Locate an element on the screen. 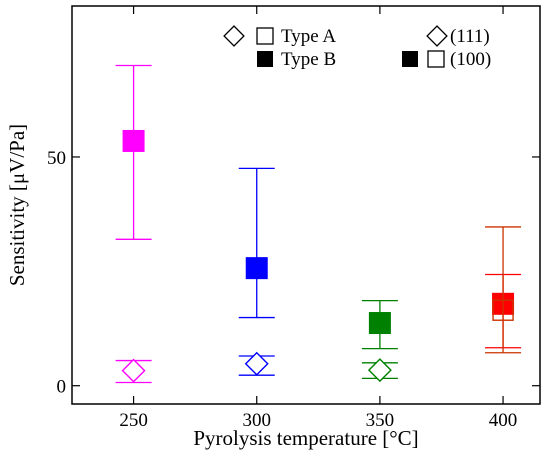 The width and height of the screenshot is (550, 458). legend-type-a-label: Type A is located at coordinates (308, 36).